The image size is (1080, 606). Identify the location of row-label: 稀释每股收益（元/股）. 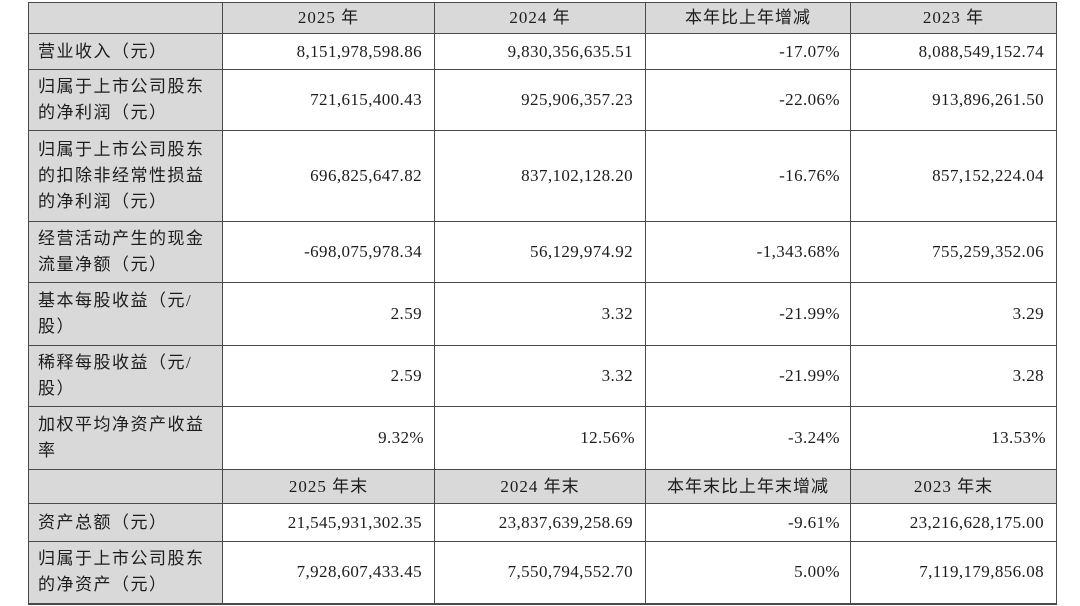
(125, 376).